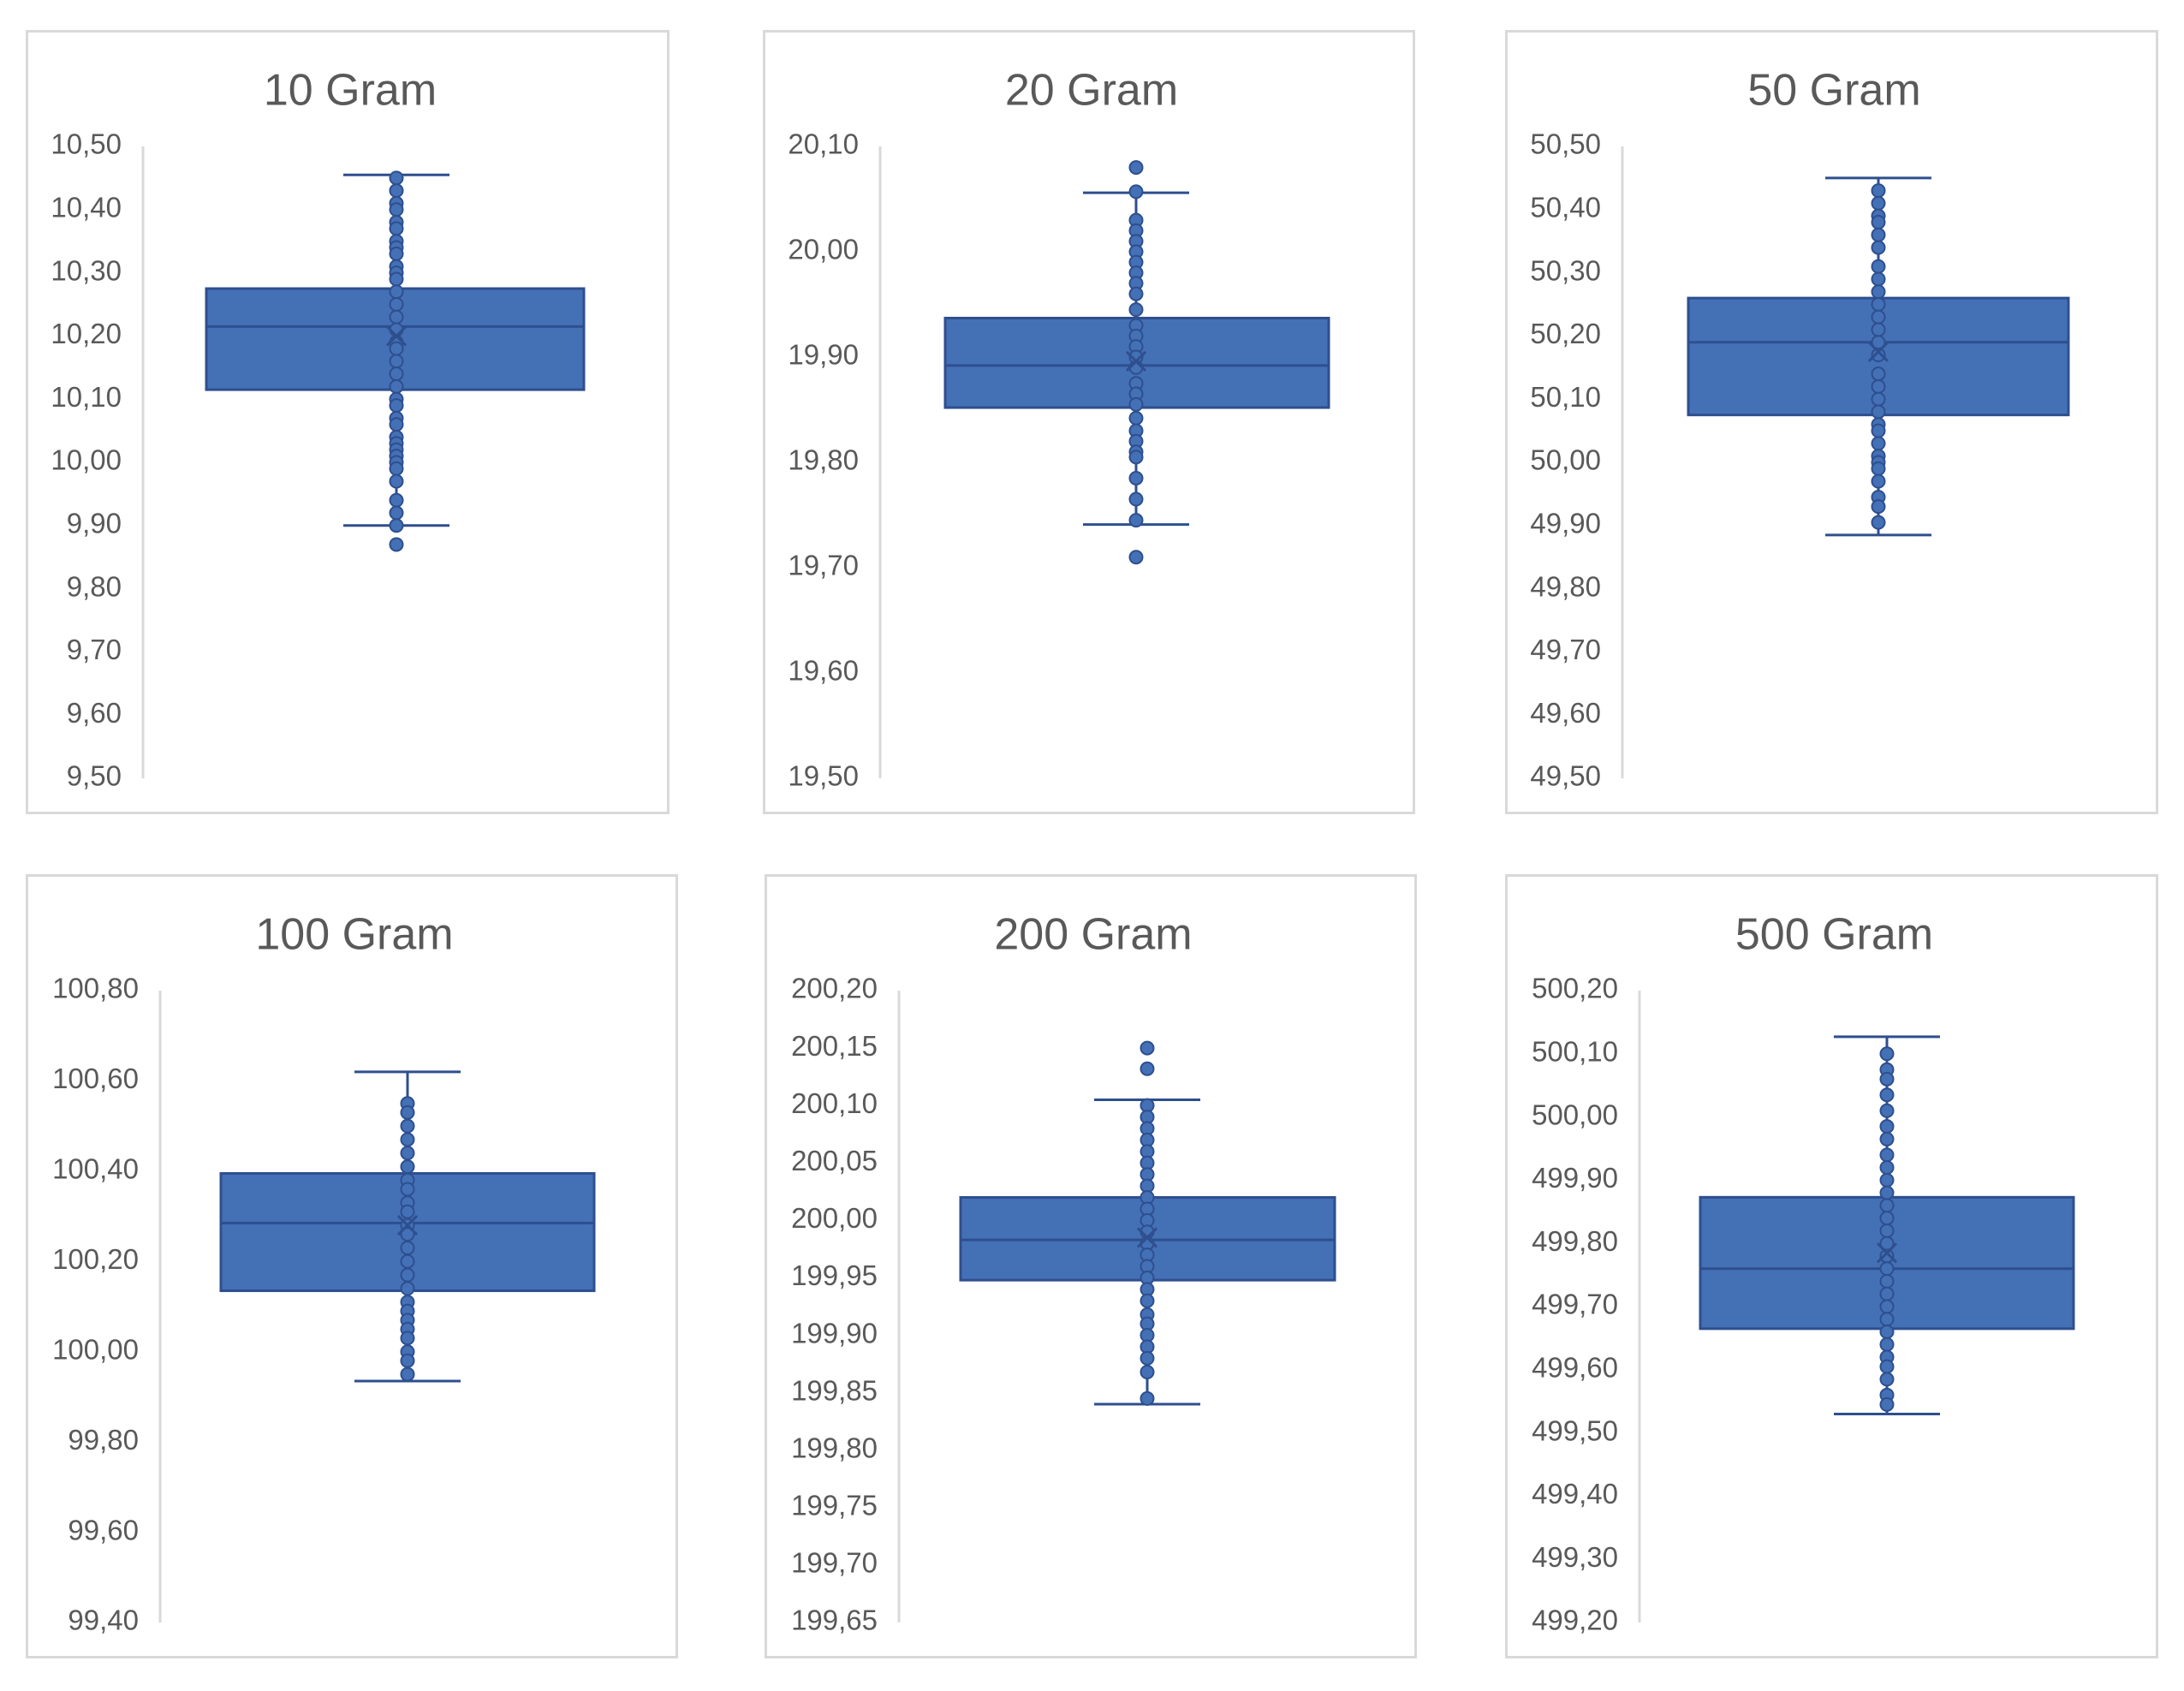  I want to click on y-tick-label: 499,40, so click(1575, 1493).